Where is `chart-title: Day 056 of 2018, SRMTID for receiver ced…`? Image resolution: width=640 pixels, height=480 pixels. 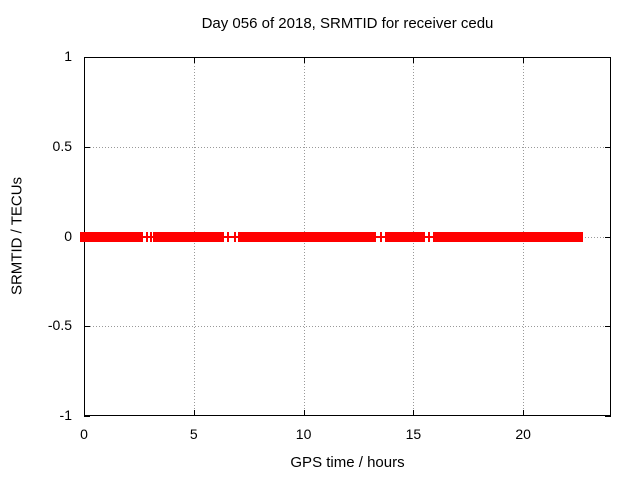
chart-title: Day 056 of 2018, SRMTID for receiver ced… is located at coordinates (347, 23).